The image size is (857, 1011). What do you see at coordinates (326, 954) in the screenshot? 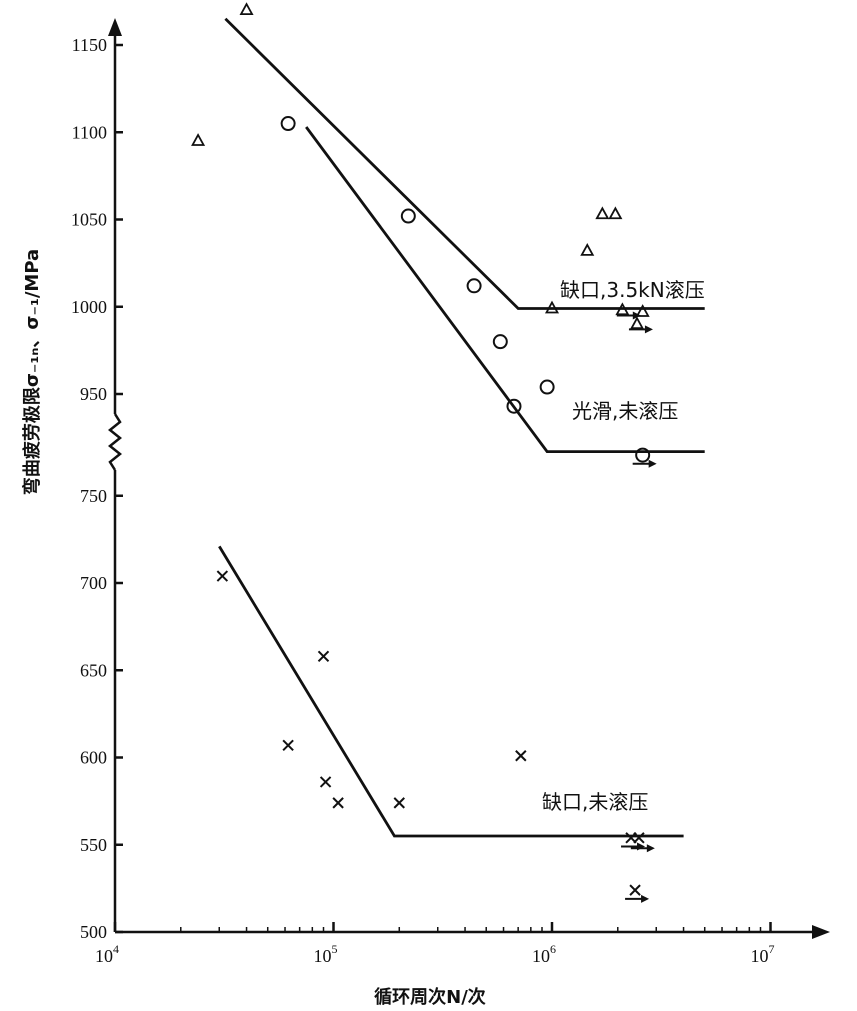
I see `x-tick-label: 10⁵` at bounding box center [326, 954].